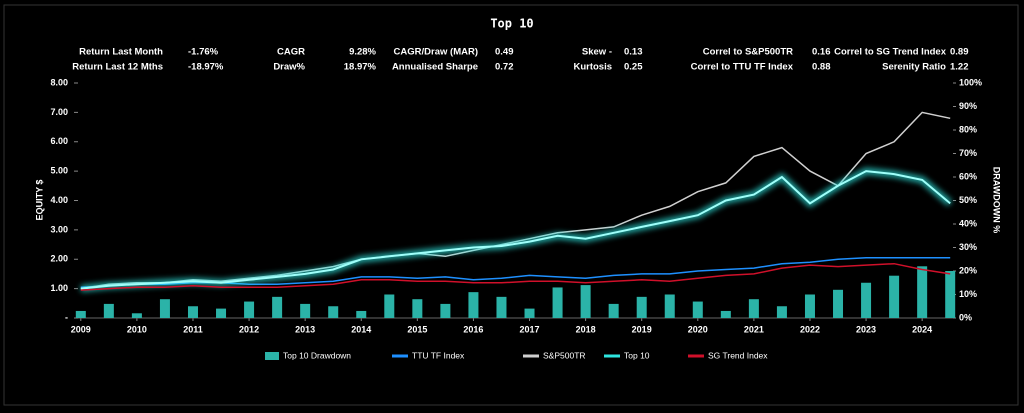 Image resolution: width=1024 pixels, height=413 pixels. What do you see at coordinates (249, 329) in the screenshot?
I see `x-tick-label: 2012` at bounding box center [249, 329].